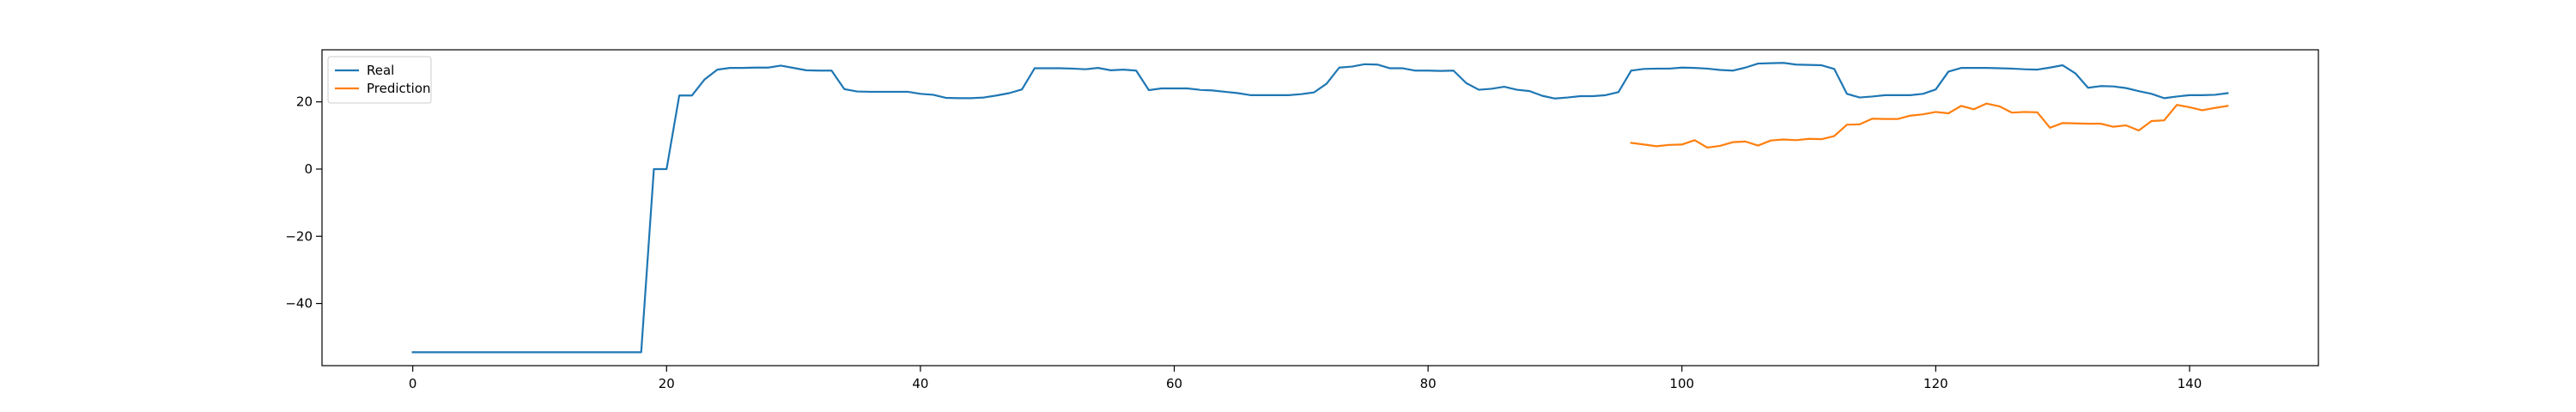 The image size is (2576, 412). I want to click on x-tick-label: 0, so click(413, 383).